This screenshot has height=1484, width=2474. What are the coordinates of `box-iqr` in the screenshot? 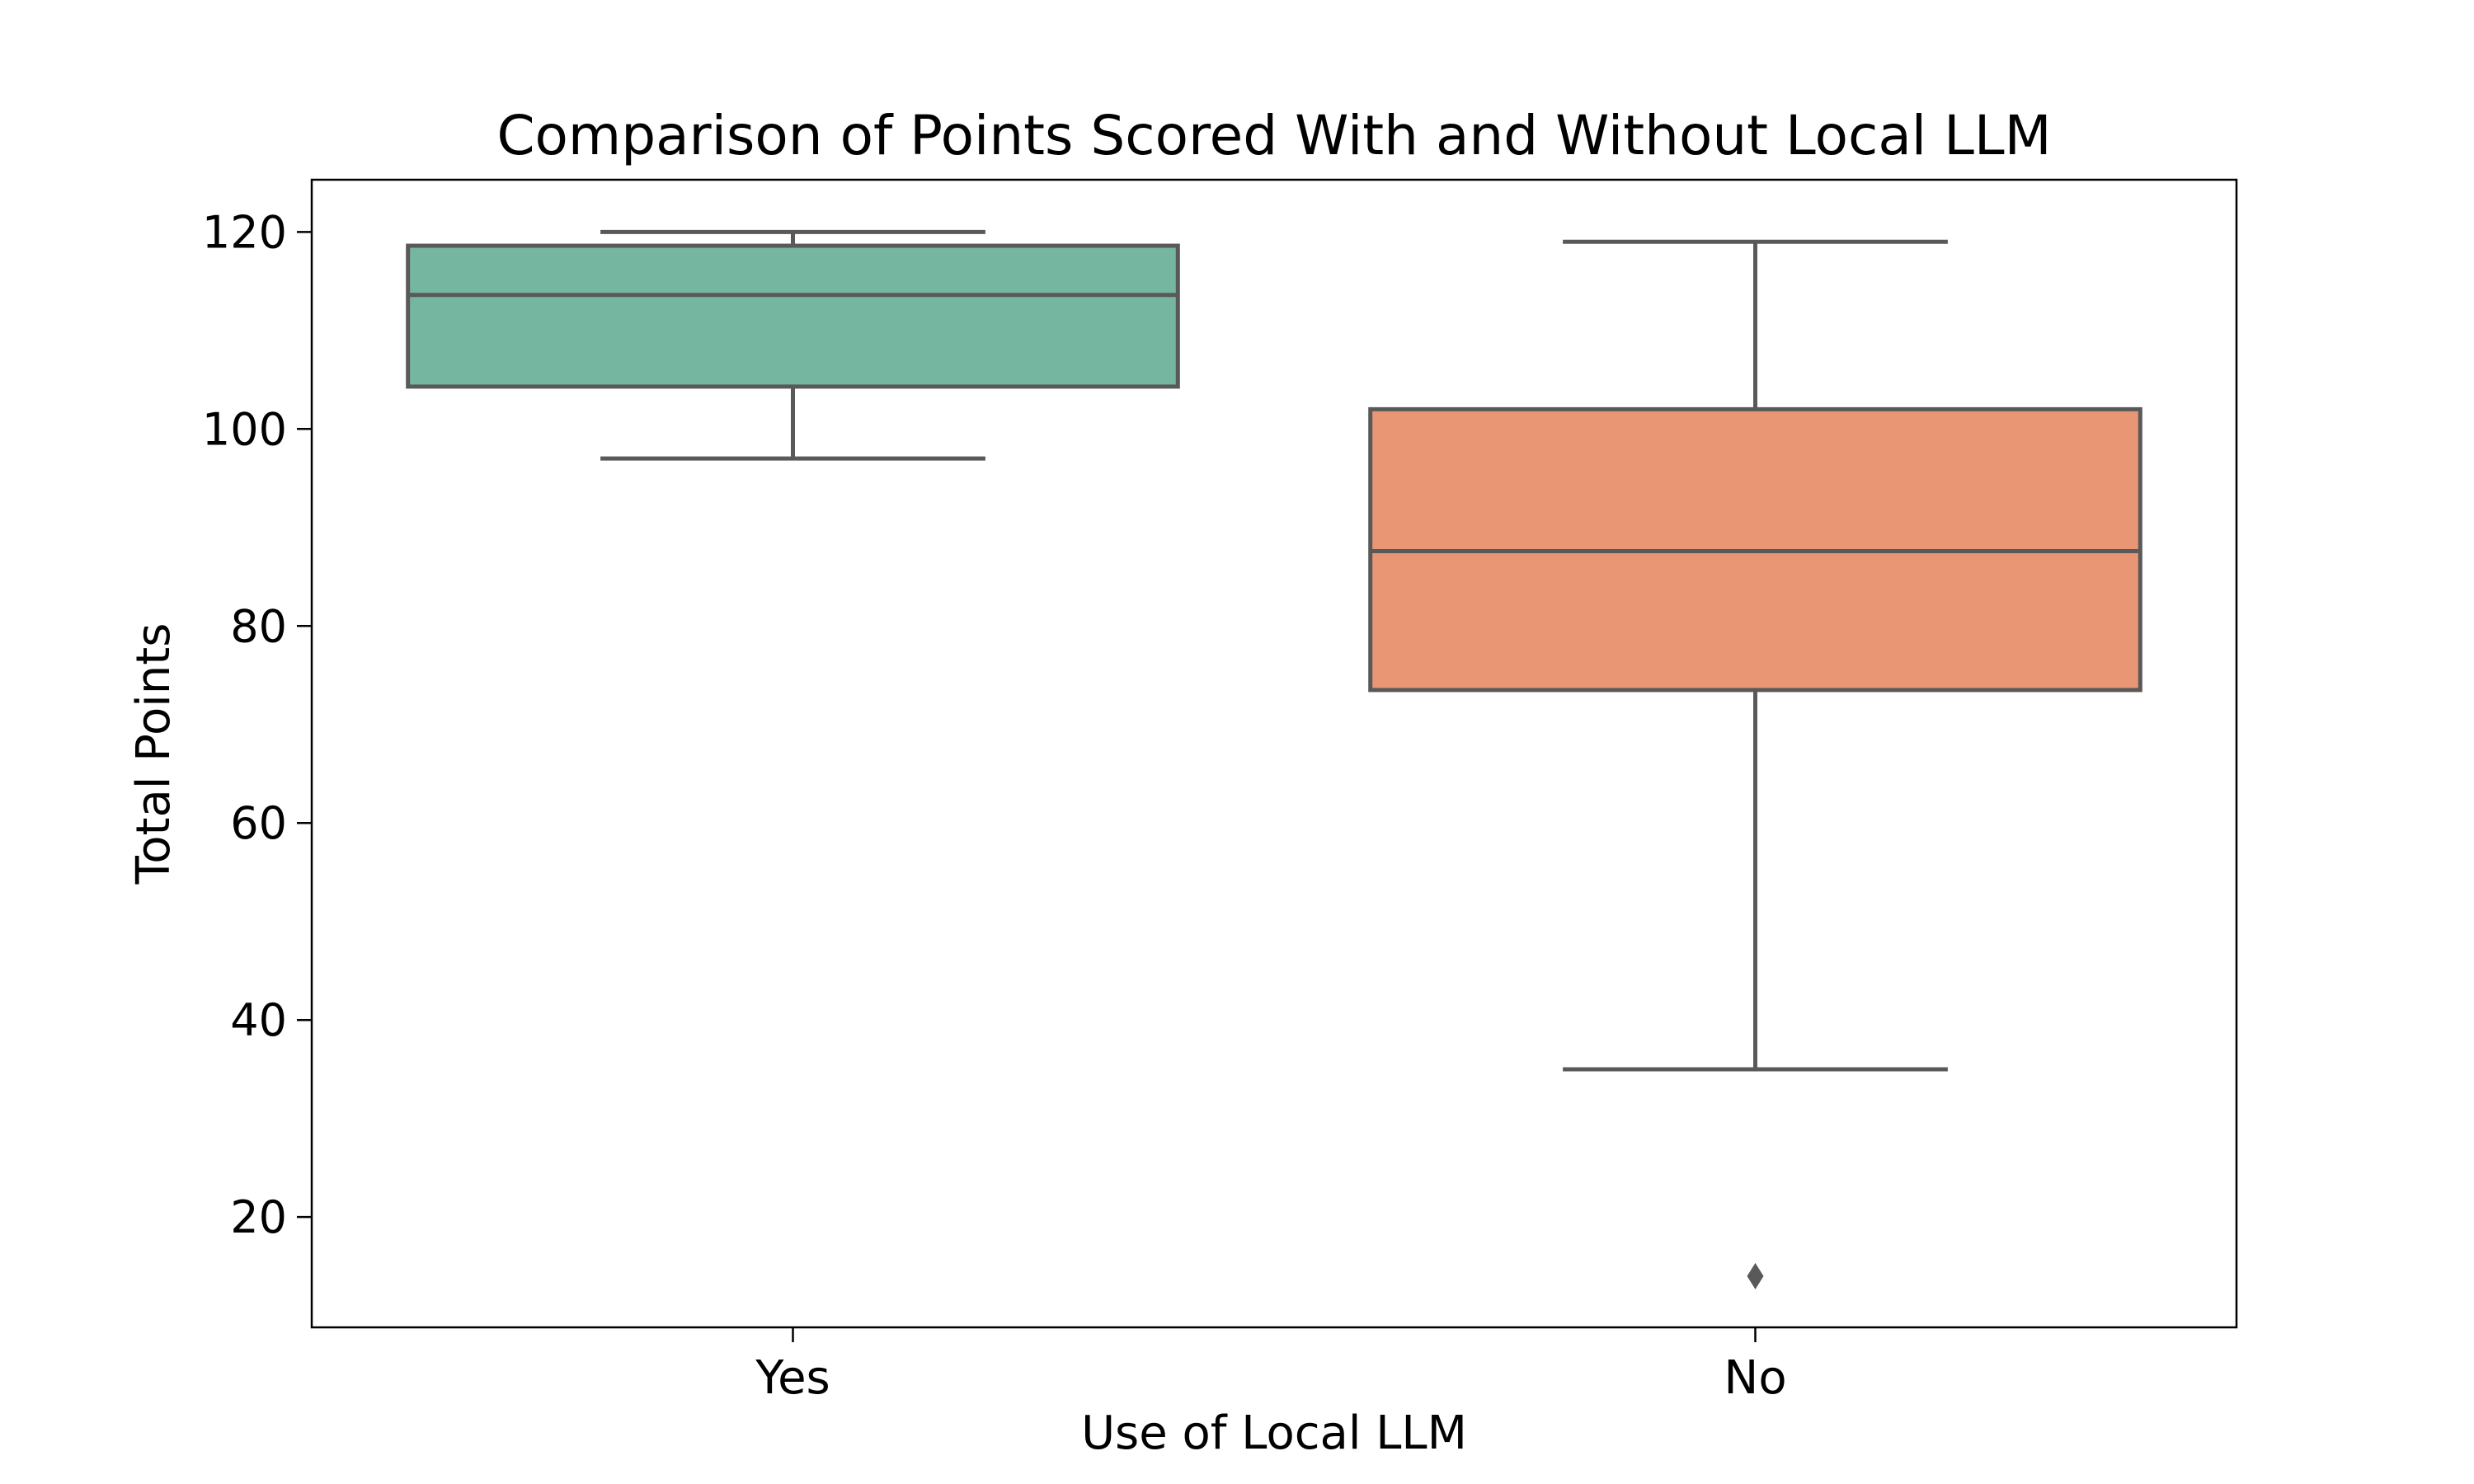 It's located at (793, 316).